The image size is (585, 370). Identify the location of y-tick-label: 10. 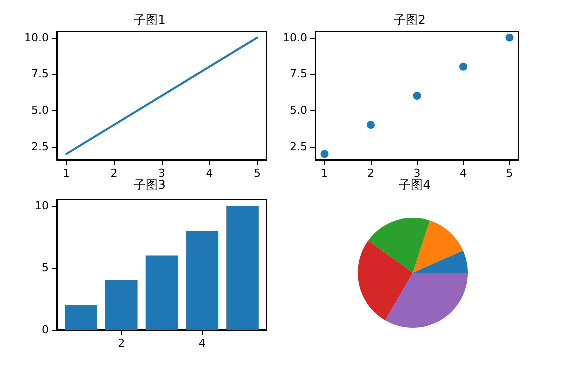
(42, 206).